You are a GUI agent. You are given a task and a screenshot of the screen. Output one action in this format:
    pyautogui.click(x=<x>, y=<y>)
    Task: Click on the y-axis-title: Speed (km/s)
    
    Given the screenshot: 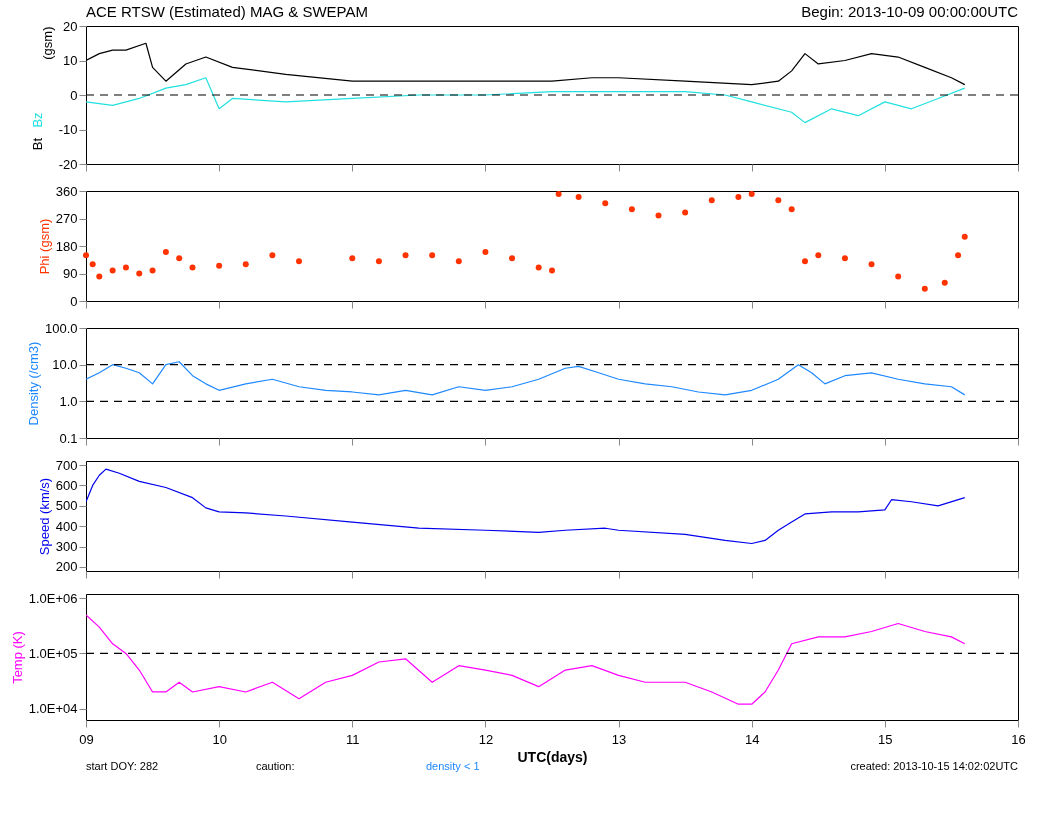 What is the action you would take?
    pyautogui.click(x=44, y=516)
    